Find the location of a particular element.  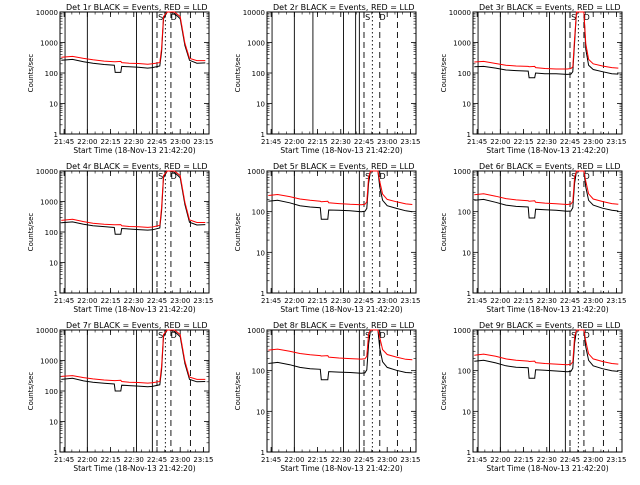

panel-title: Det 9r BLACK = Events, RED = LLD is located at coordinates (550, 325).